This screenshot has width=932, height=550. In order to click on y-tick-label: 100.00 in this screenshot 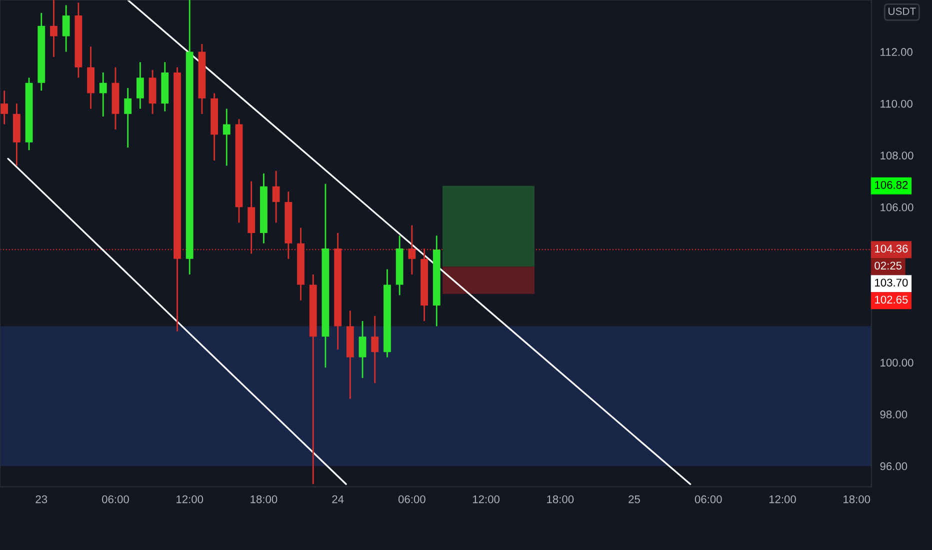, I will do `click(897, 362)`.